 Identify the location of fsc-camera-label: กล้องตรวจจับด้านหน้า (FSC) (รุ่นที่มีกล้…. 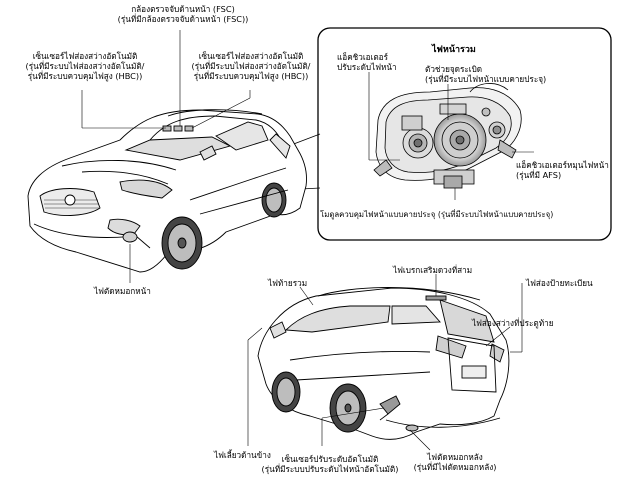
(183, 14).